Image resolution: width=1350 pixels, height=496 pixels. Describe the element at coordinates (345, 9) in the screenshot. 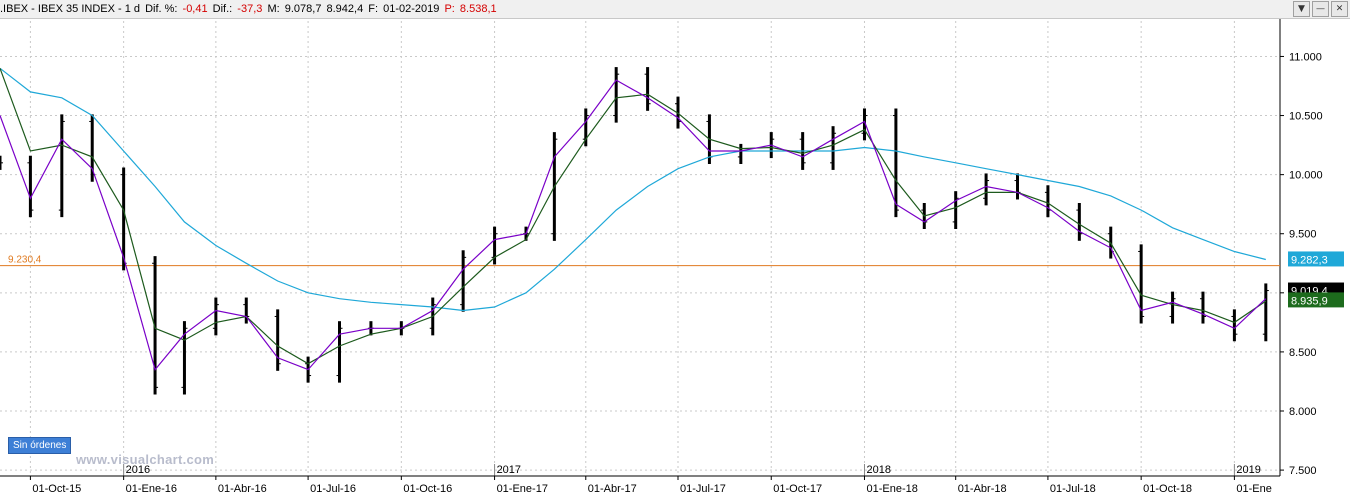

I see `min-value: 8.942,4` at that location.